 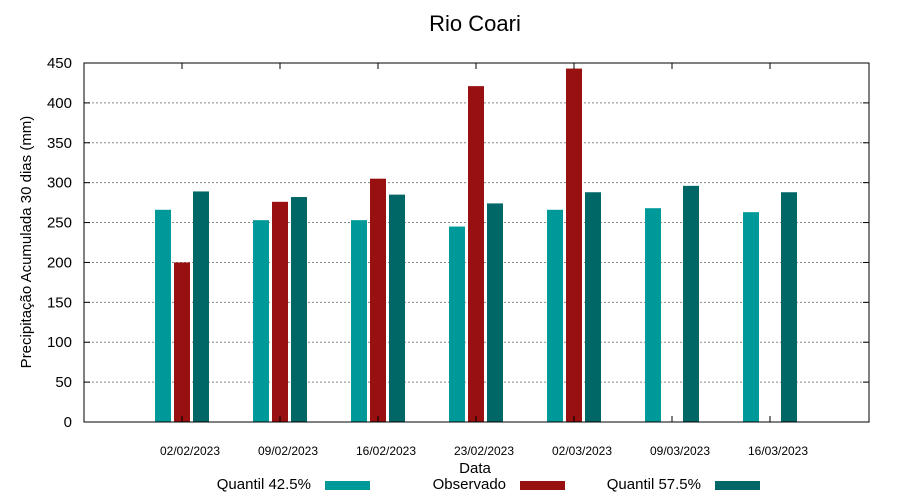 What do you see at coordinates (386, 451) in the screenshot?
I see `x-tick-label: 16/02/2023` at bounding box center [386, 451].